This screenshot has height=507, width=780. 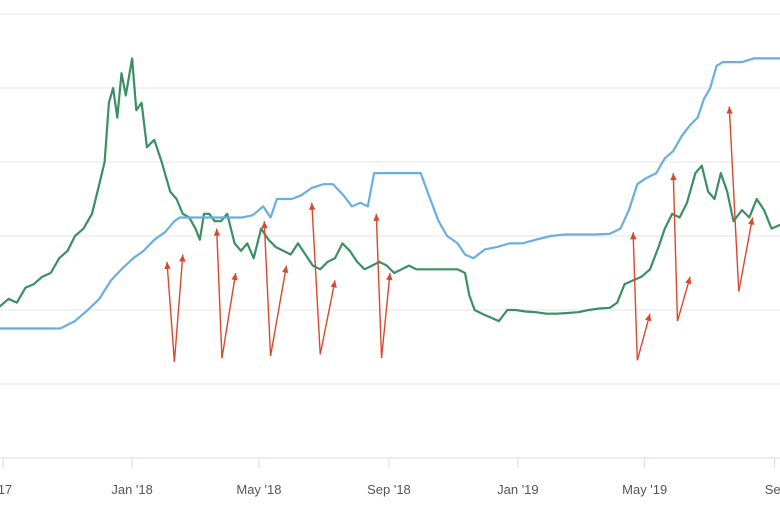 I want to click on x-tick-label: May '18, so click(x=258, y=489).